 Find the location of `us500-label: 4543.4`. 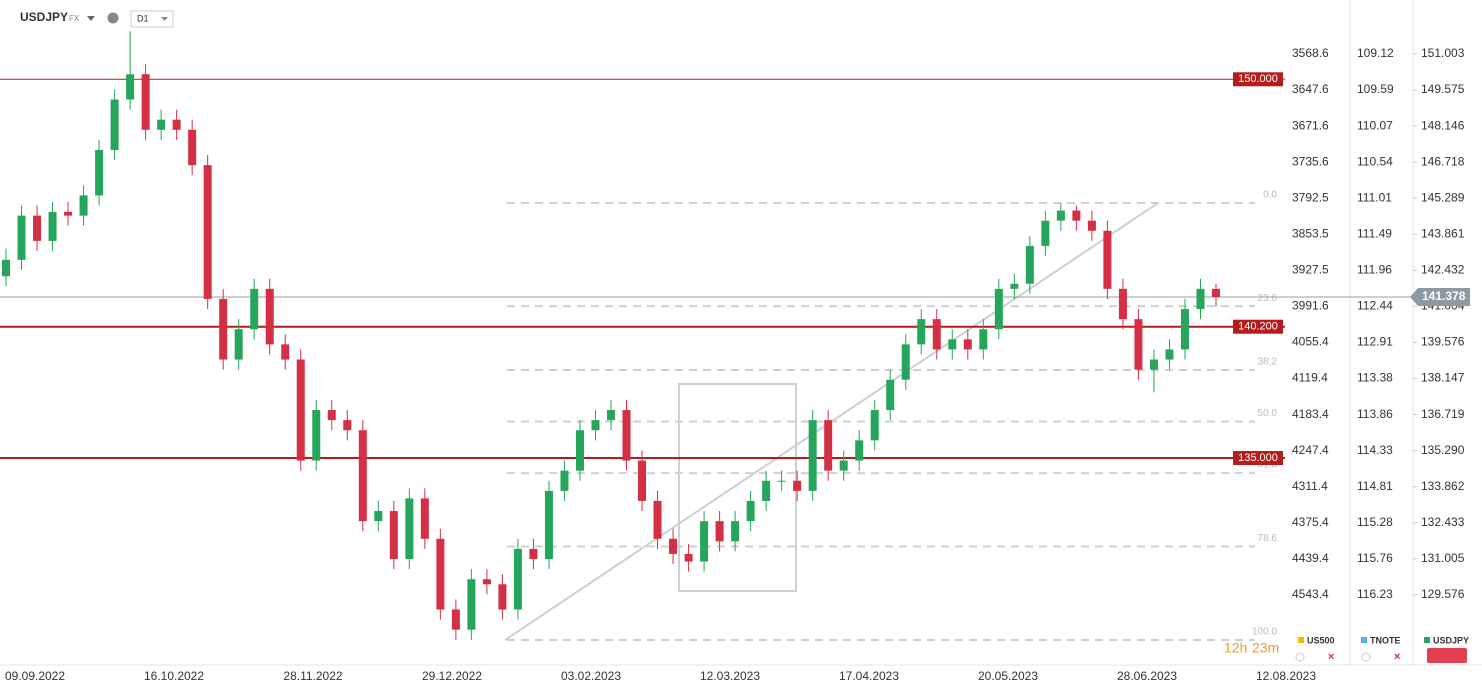

us500-label: 4543.4 is located at coordinates (1310, 594).